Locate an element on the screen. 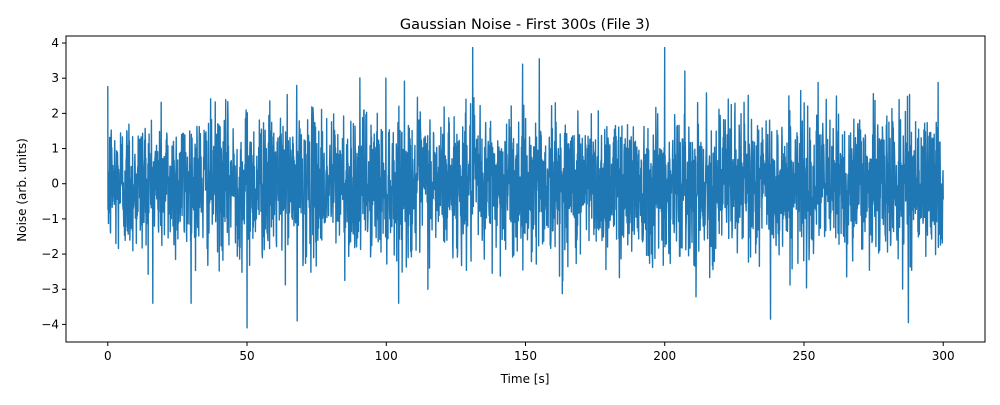  x-axis-label: Time [s] is located at coordinates (525, 379).